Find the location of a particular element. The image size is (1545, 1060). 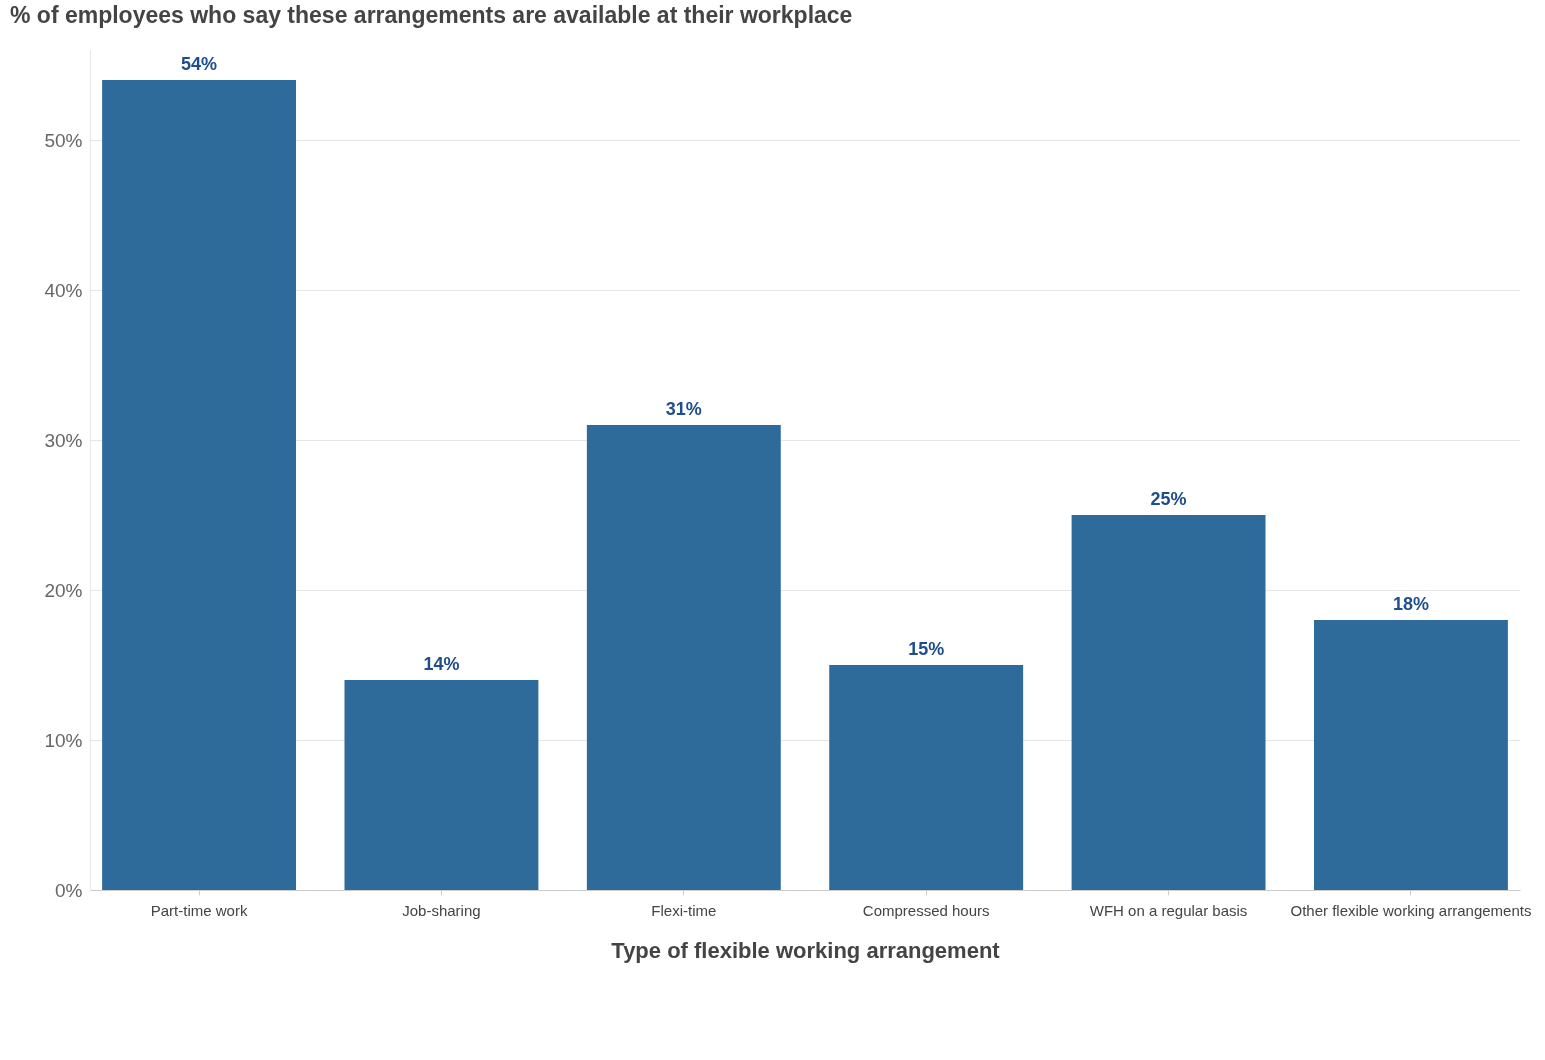

data-label: 54% is located at coordinates (199, 64).